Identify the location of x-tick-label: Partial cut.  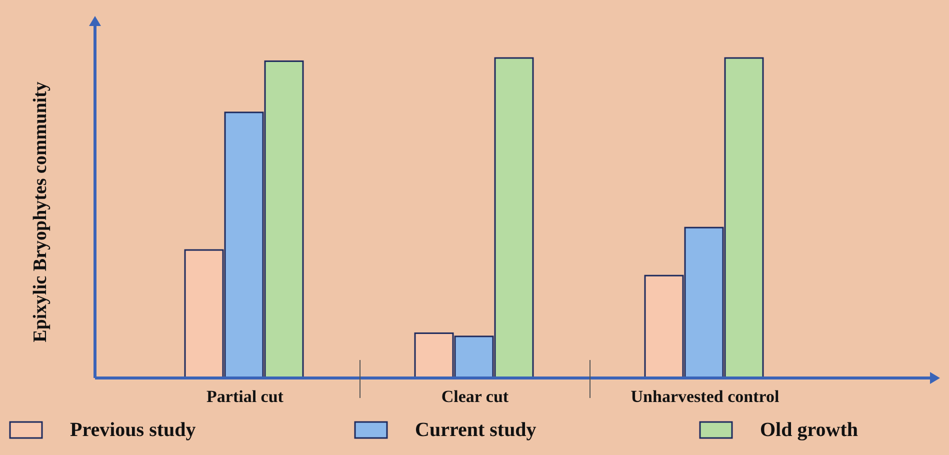
(245, 396).